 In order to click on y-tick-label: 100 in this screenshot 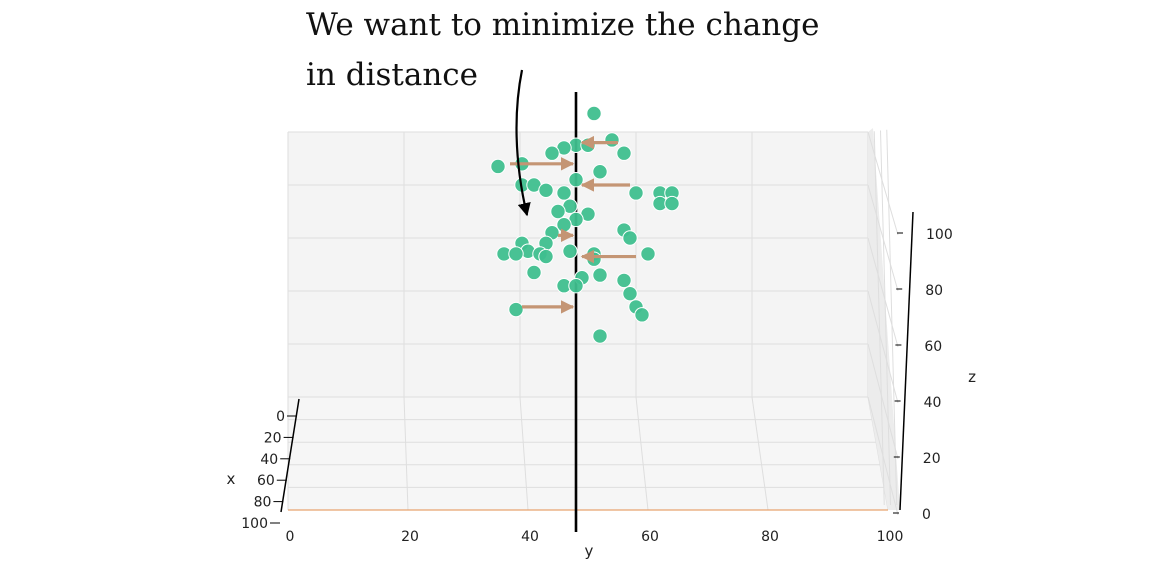, I will do `click(890, 537)`.